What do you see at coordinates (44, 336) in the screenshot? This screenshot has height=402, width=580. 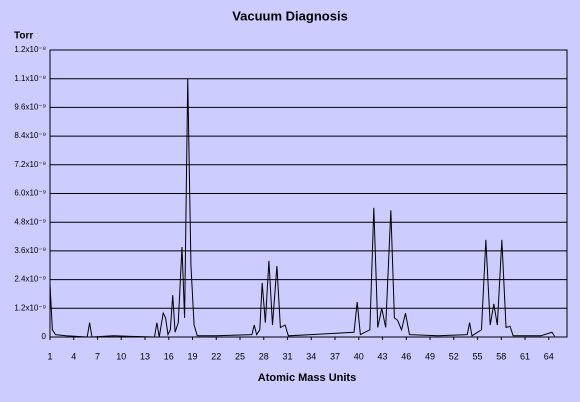 I see `y-tick-label: 0` at bounding box center [44, 336].